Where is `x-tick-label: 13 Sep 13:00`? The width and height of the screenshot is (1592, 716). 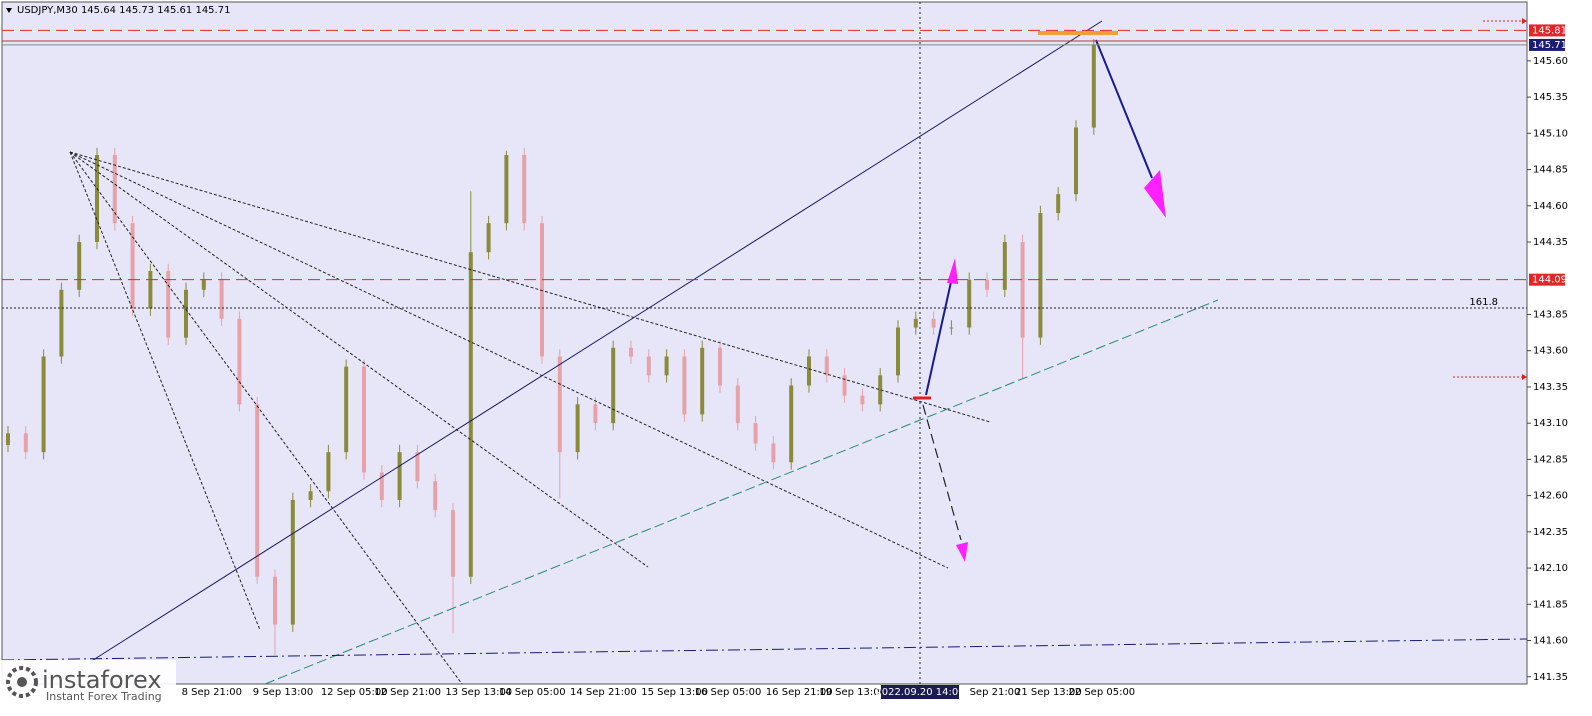
x-tick-label: 13 Sep 13:00 is located at coordinates (478, 692).